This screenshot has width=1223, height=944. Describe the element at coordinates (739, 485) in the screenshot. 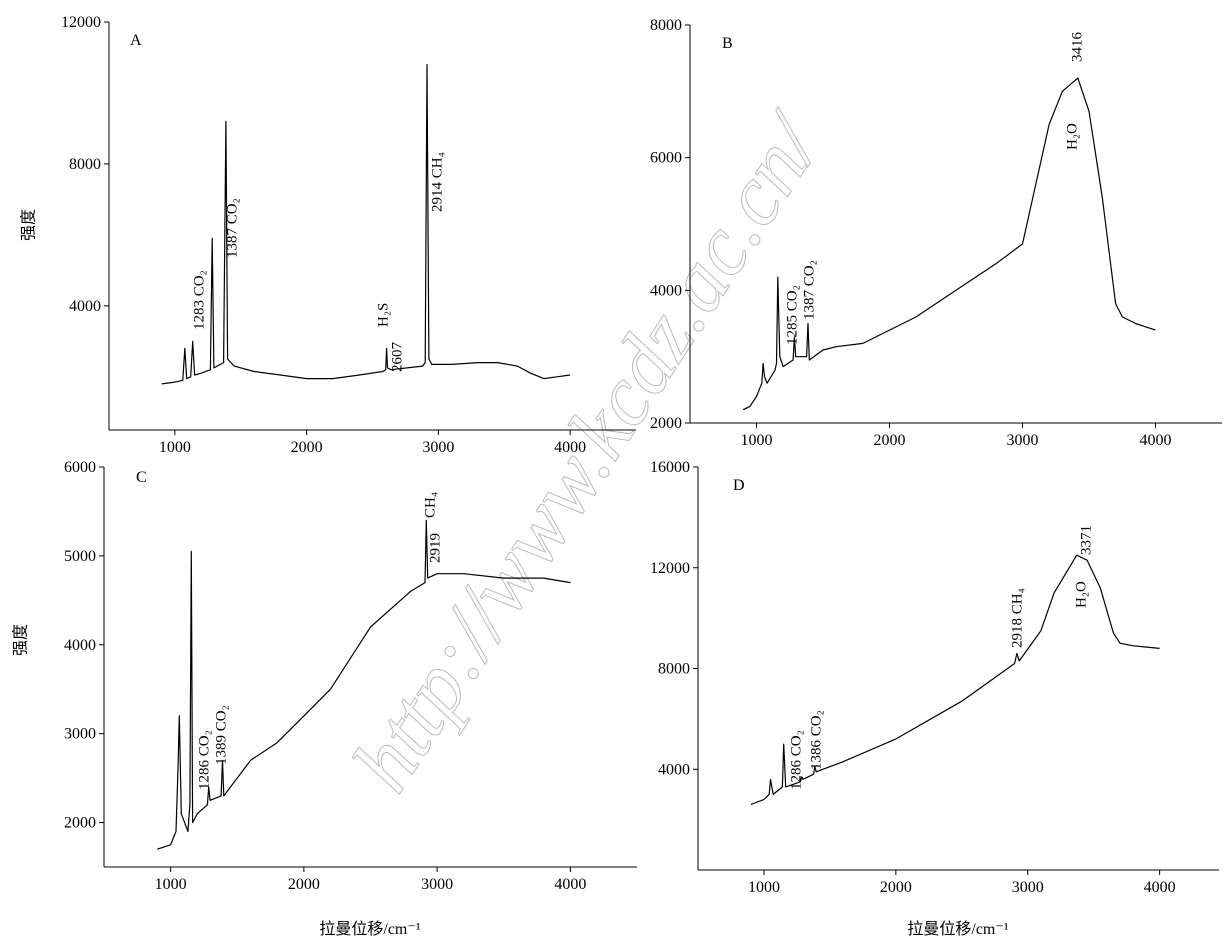

I see `panel-label: D` at that location.